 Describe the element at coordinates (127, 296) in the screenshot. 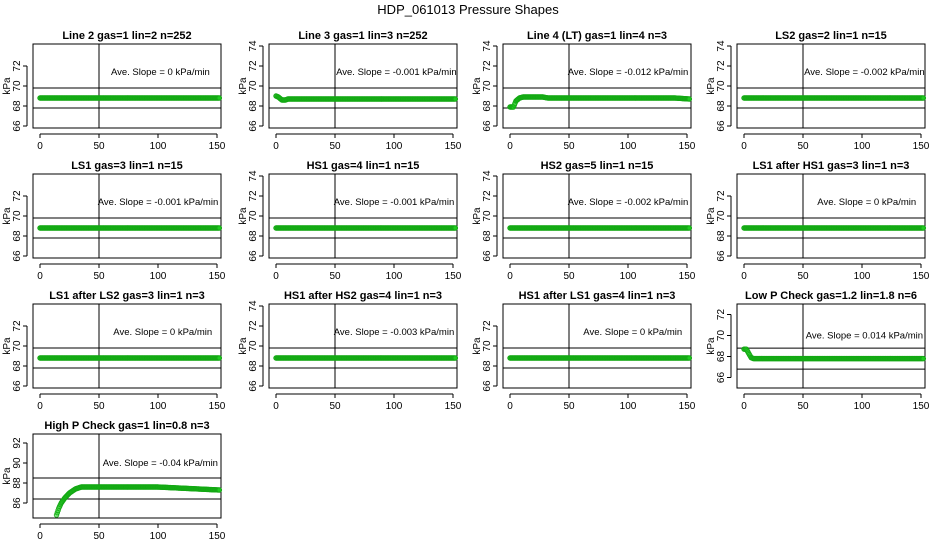

I see `panel-title: LS1 after LS2 gas=3 lin=1 n=3` at that location.